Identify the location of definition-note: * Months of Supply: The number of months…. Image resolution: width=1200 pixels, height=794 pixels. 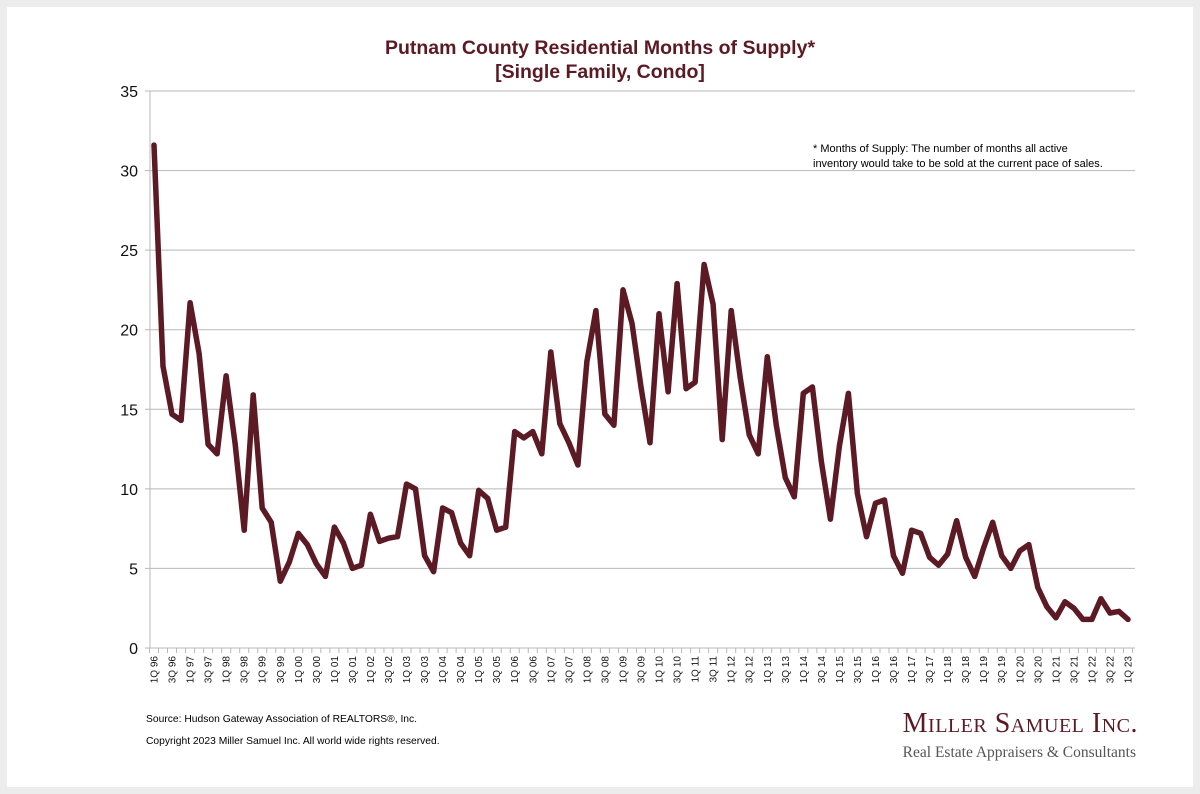
(983, 157).